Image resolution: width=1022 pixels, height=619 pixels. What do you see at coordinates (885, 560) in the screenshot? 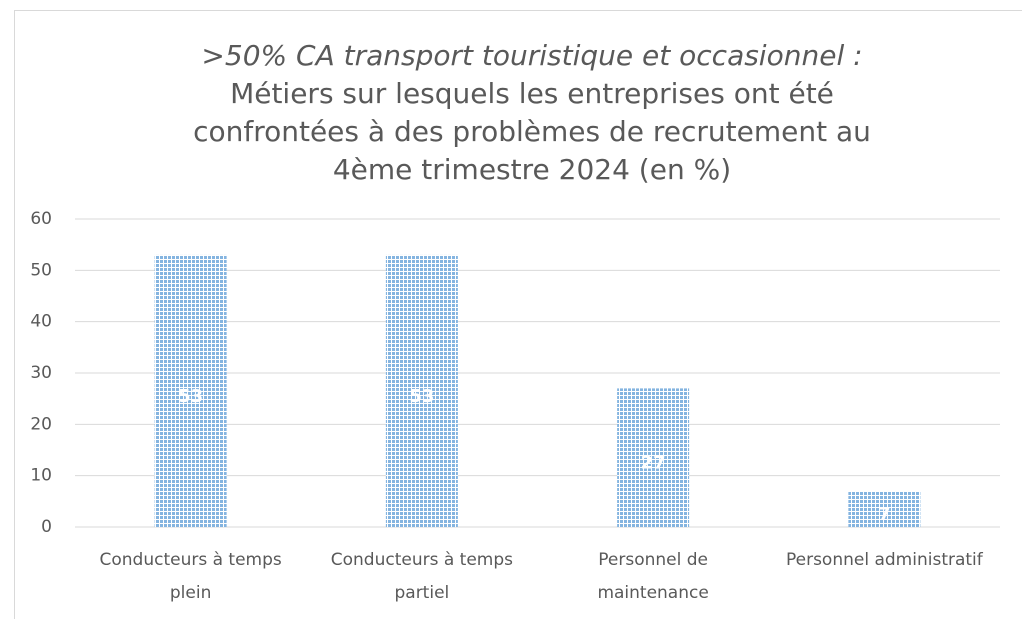
I see `x-tick-label: Personnel administratif` at bounding box center [885, 560].